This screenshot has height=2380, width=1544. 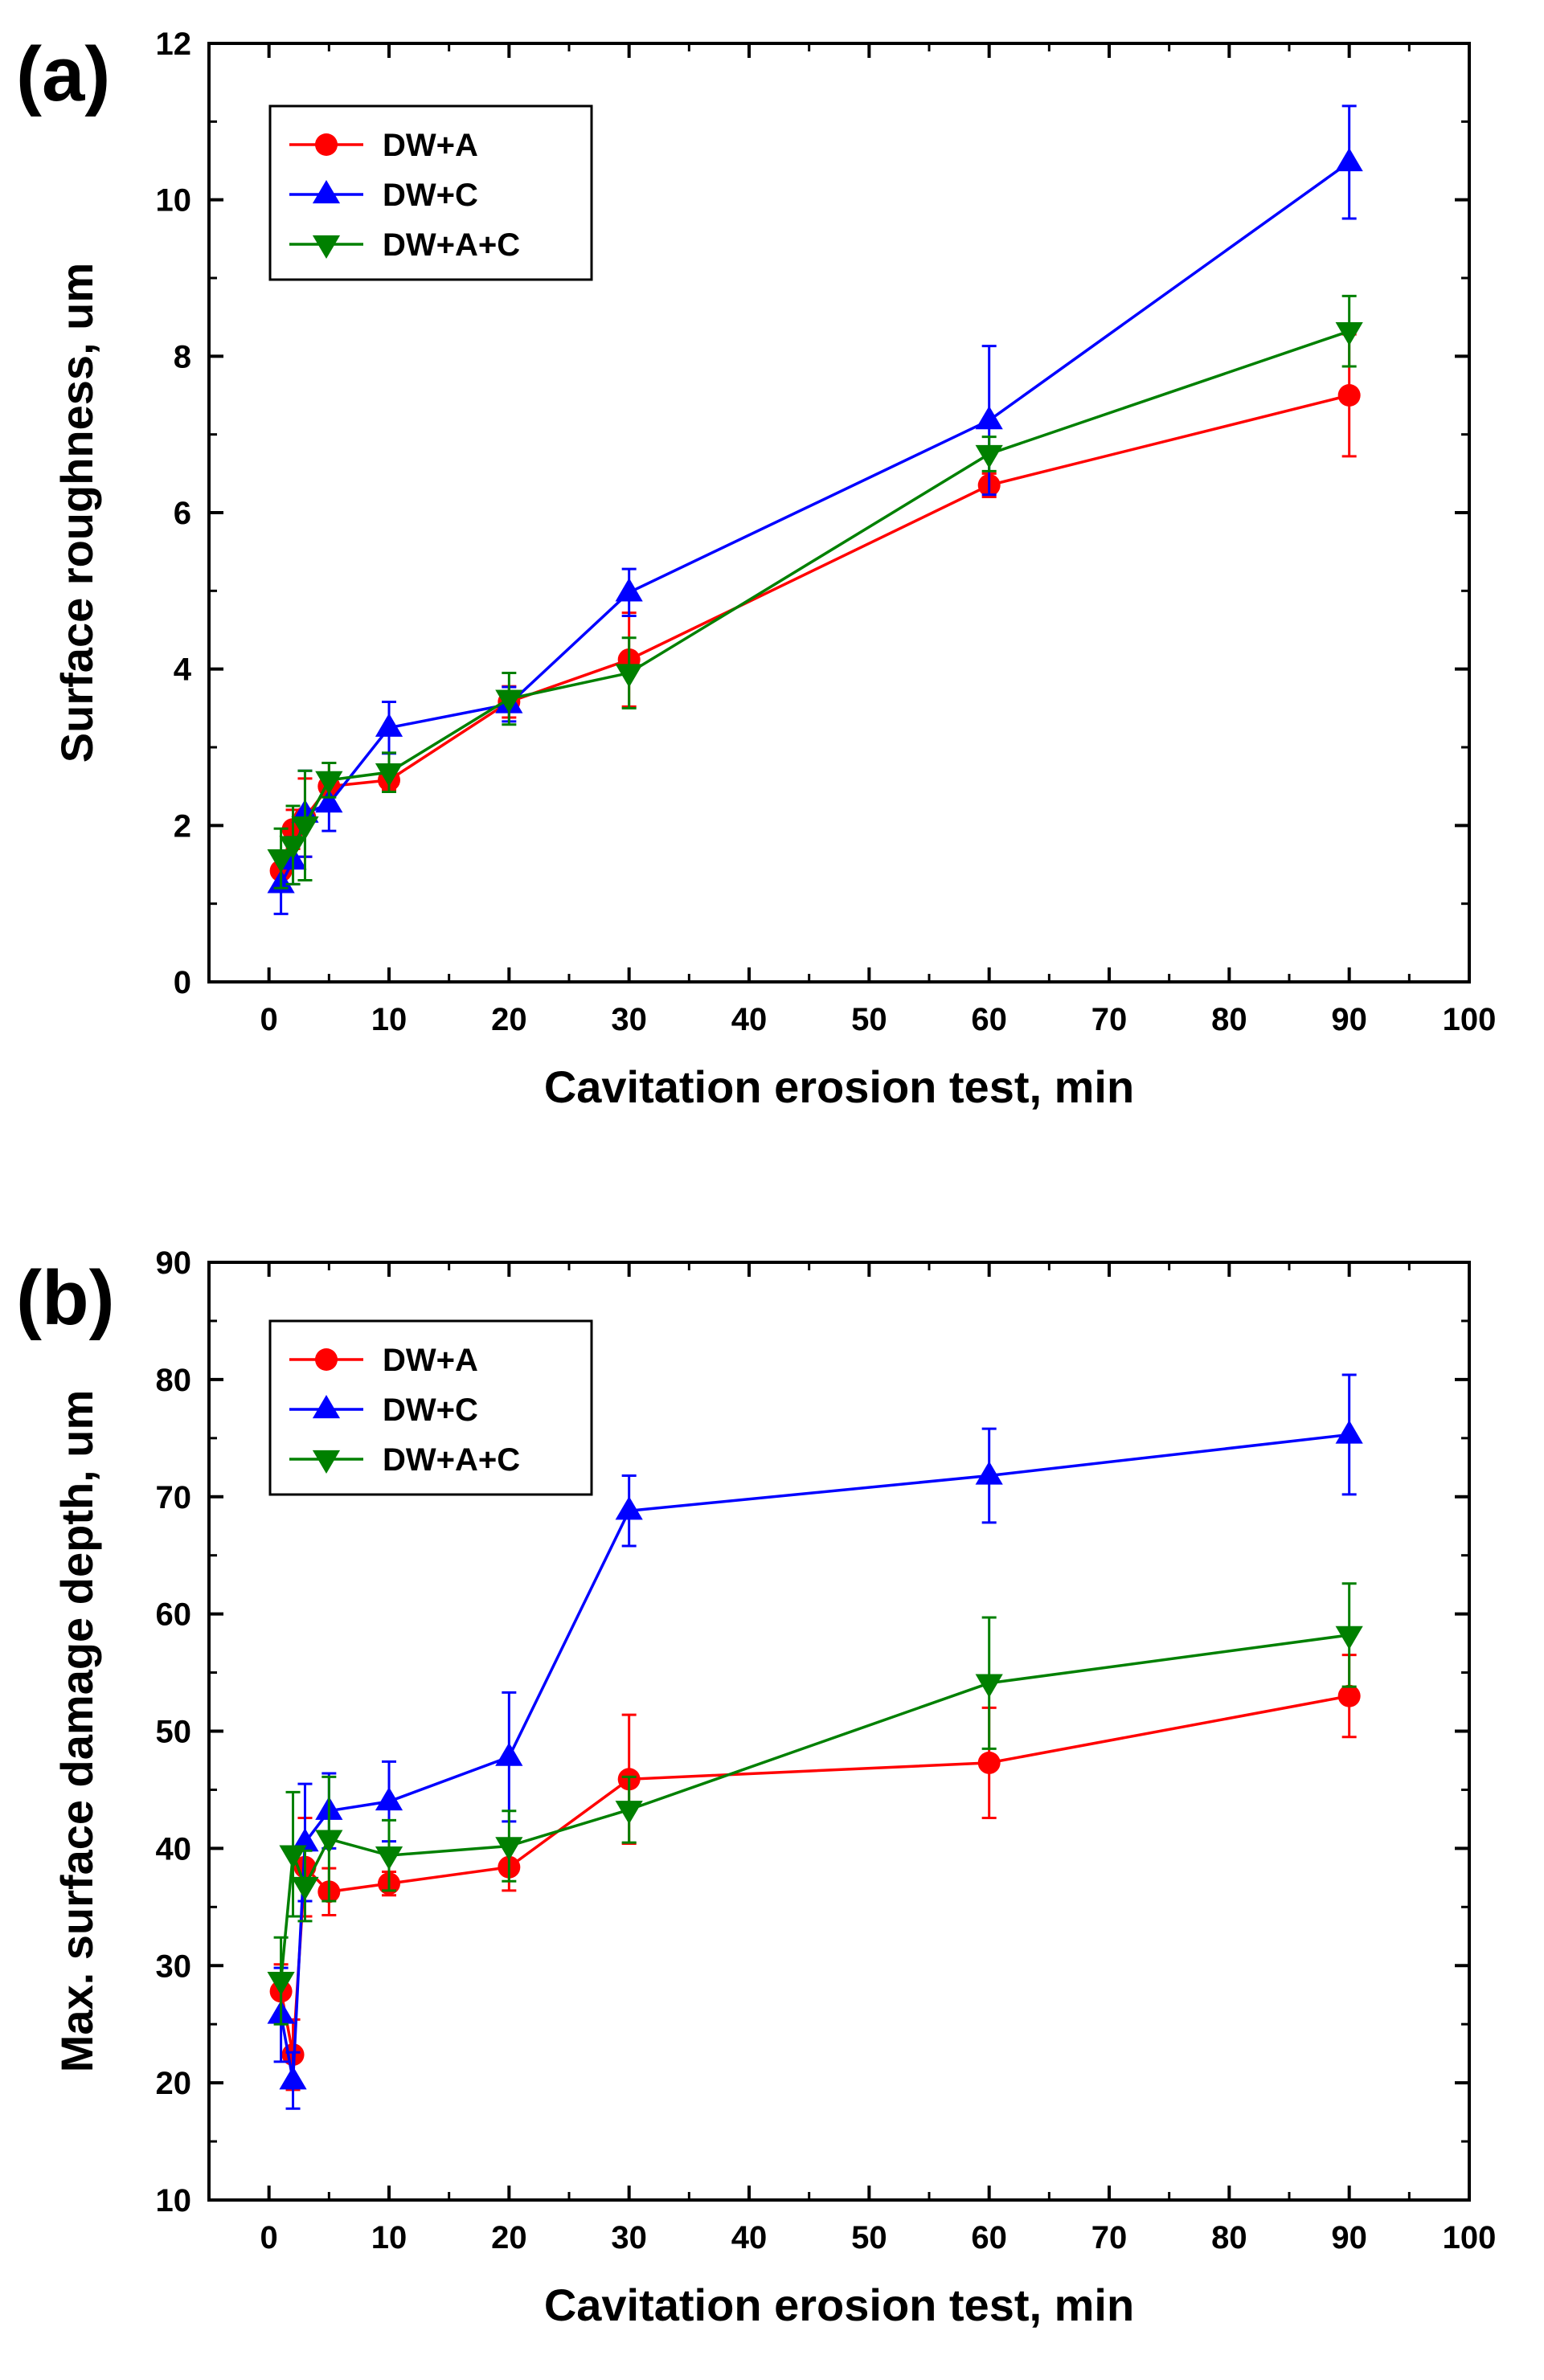 What do you see at coordinates (174, 2083) in the screenshot?
I see `y-tick-label: 20` at bounding box center [174, 2083].